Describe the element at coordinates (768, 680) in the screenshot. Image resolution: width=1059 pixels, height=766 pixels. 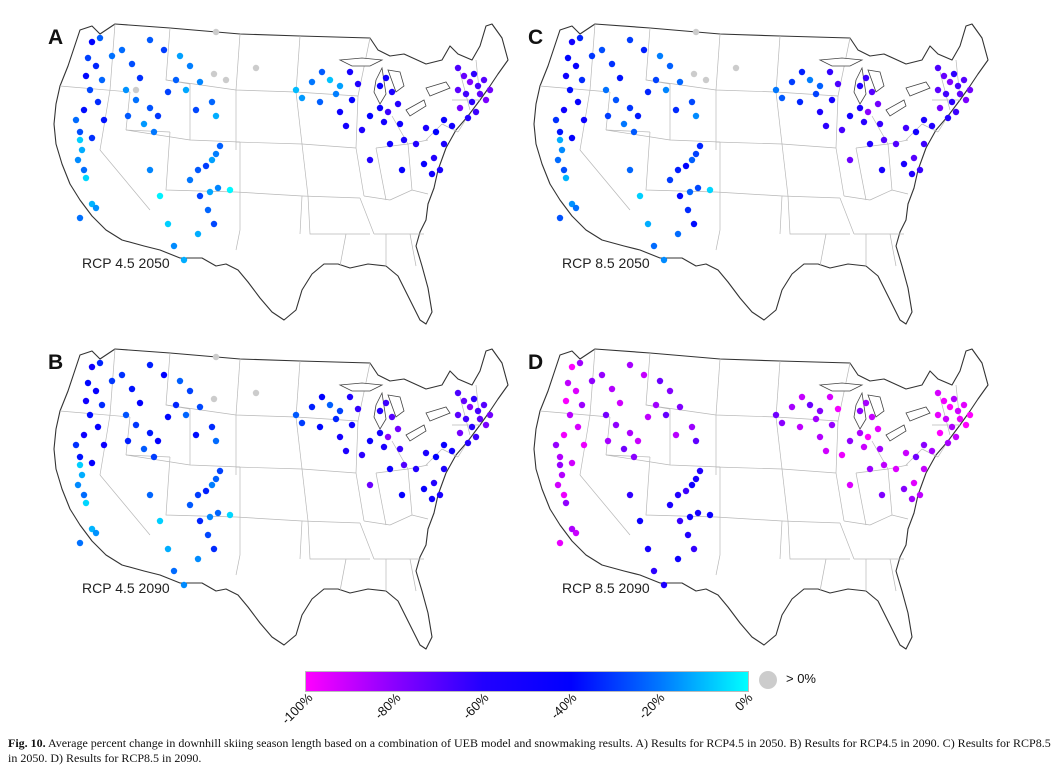
I see `gray-legend-dot` at that location.